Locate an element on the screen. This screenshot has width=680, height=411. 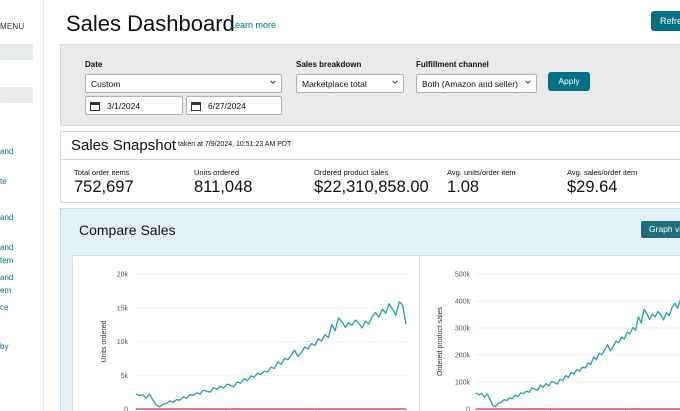
metric-value: 811,048 is located at coordinates (223, 187).